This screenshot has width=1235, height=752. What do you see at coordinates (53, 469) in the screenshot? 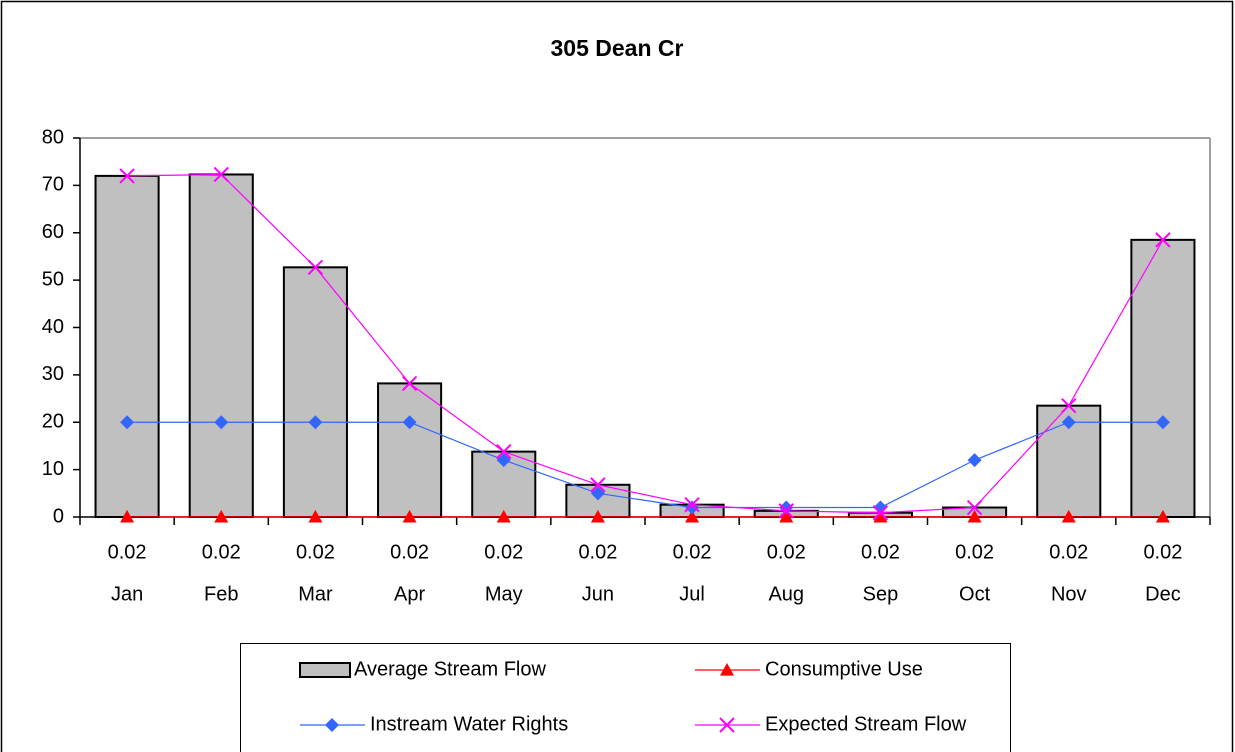
I see `y-tick-label: 10` at bounding box center [53, 469].